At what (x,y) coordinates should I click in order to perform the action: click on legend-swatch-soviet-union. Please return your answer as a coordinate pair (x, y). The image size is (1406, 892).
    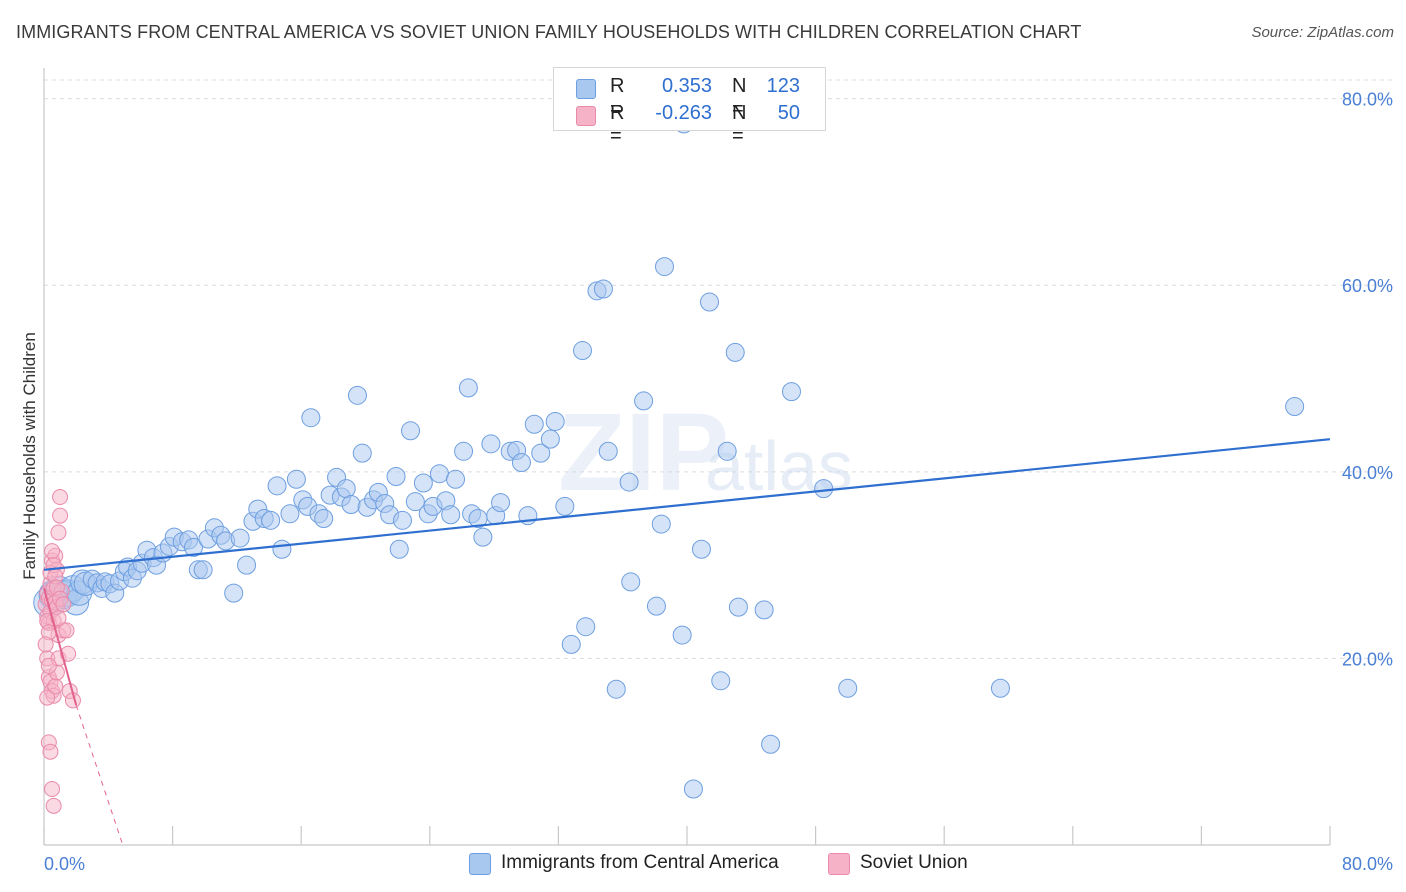
    Looking at the image, I should click on (586, 116).